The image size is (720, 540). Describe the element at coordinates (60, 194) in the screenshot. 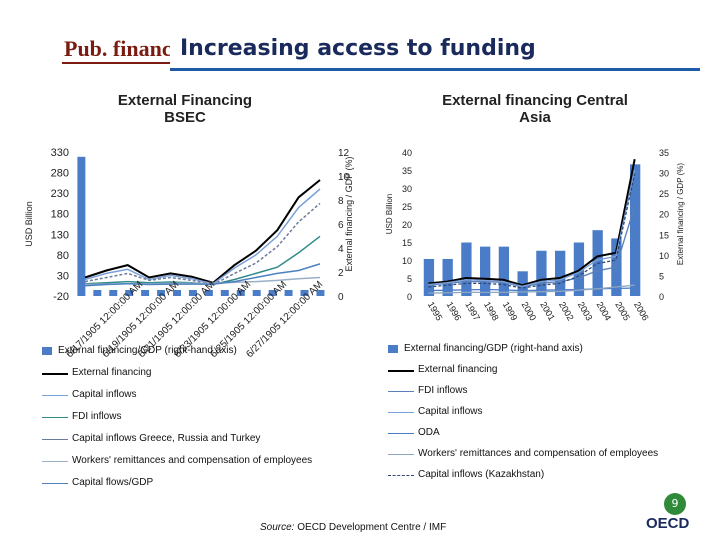

I see `y-tick-label: 230` at that location.